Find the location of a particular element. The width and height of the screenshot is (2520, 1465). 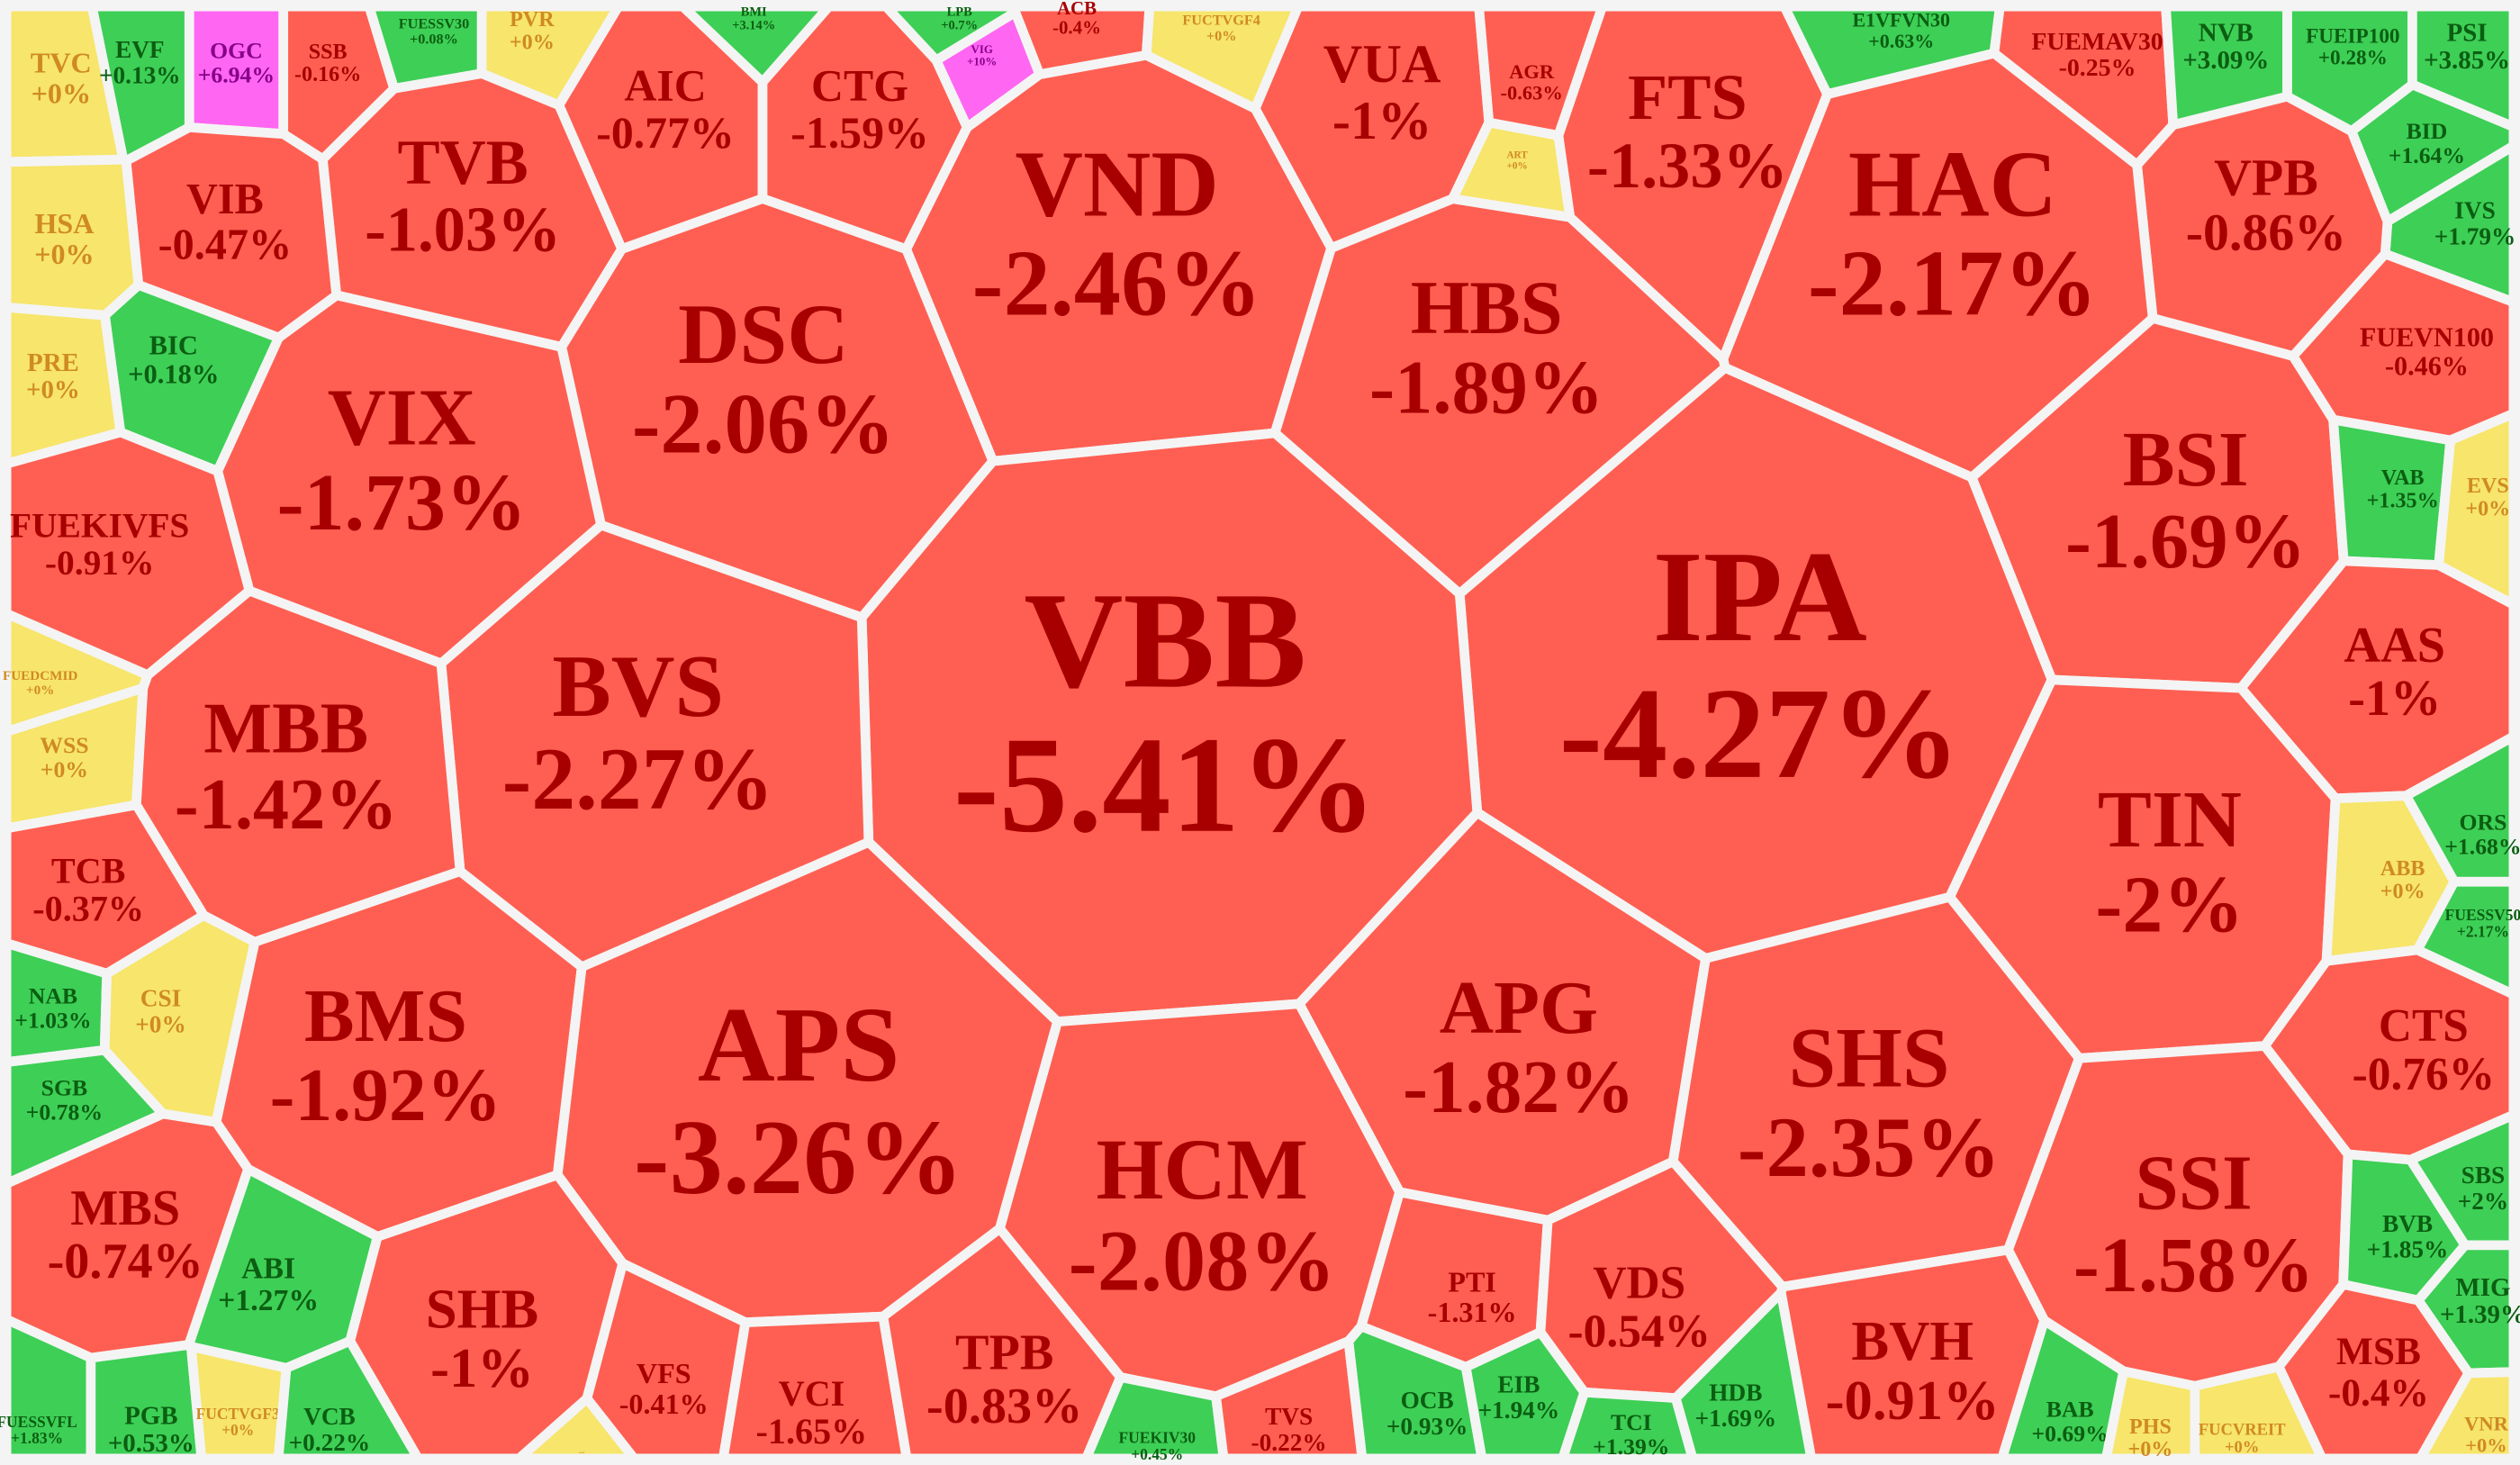

stock-cell-hdb: HDB+1.69% is located at coordinates (1743, 1376).